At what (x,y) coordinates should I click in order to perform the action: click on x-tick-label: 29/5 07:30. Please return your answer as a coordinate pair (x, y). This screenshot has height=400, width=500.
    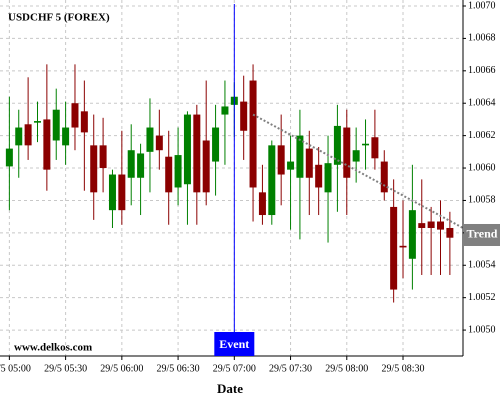
    Looking at the image, I should click on (290, 368).